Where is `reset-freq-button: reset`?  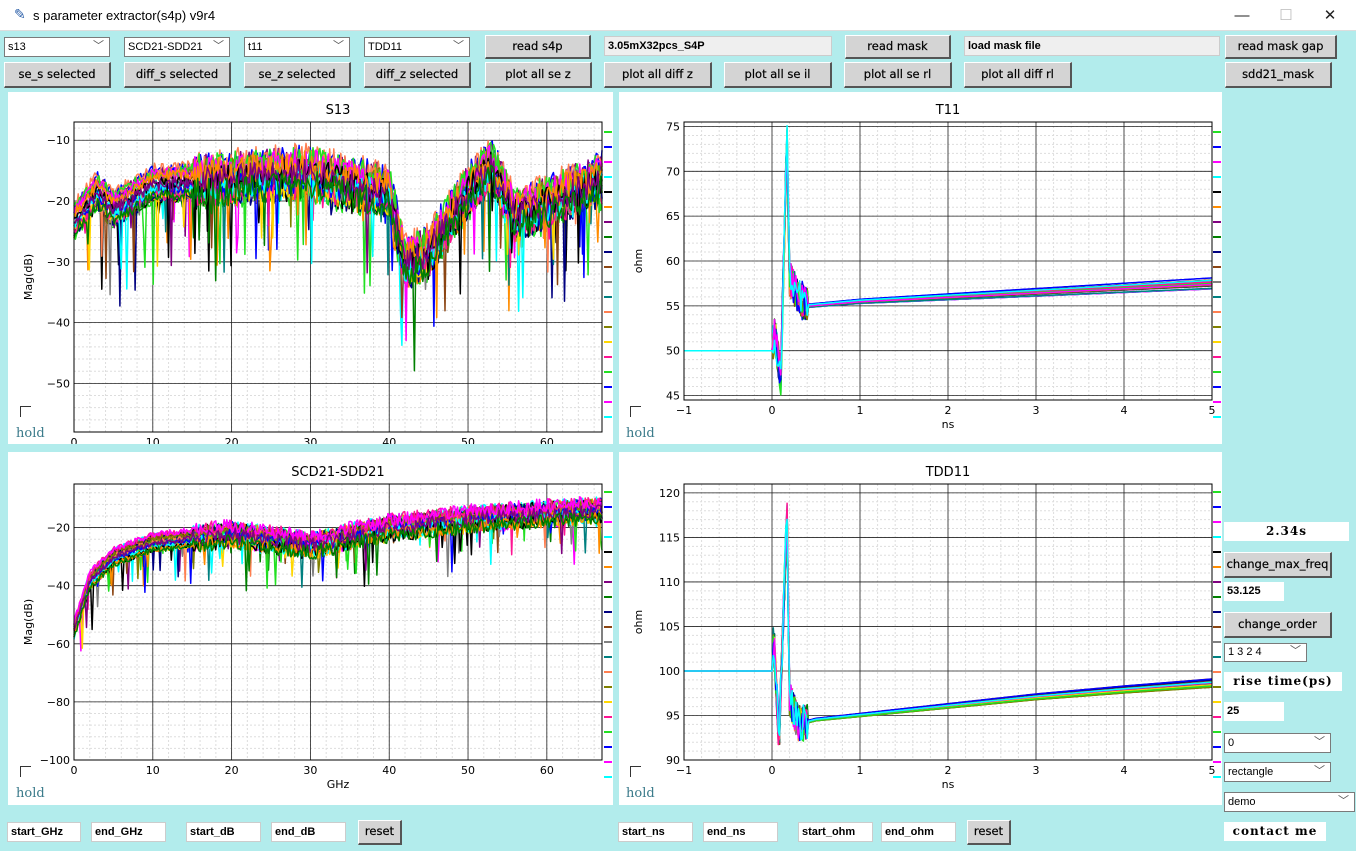 reset-freq-button: reset is located at coordinates (380, 832).